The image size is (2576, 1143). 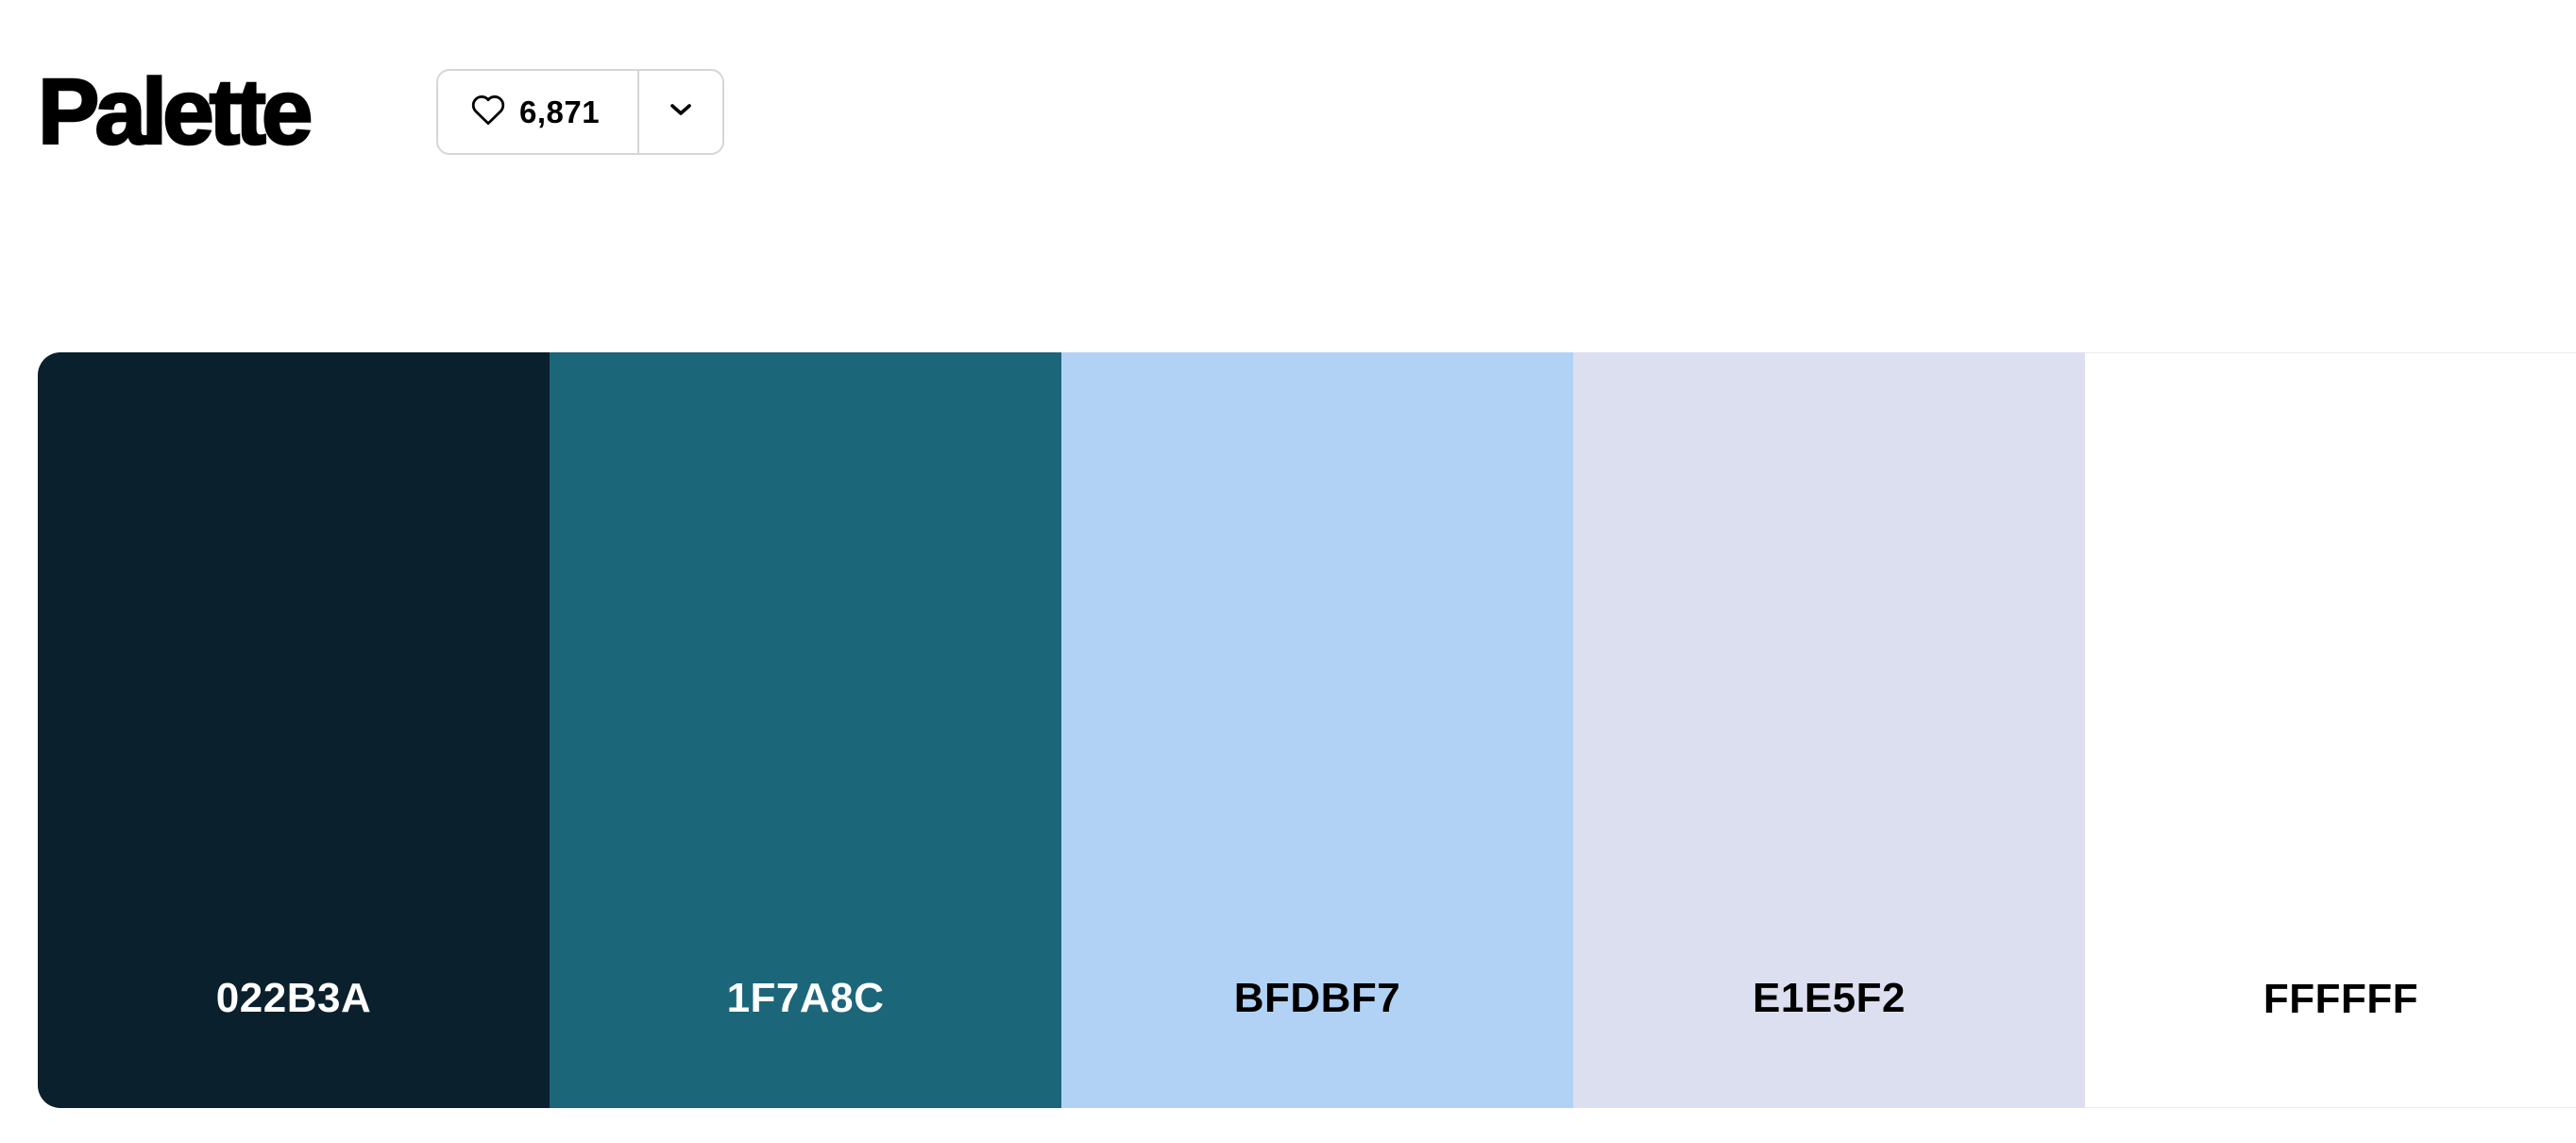 What do you see at coordinates (293, 998) in the screenshot?
I see `color-hex-label: 022B3A` at bounding box center [293, 998].